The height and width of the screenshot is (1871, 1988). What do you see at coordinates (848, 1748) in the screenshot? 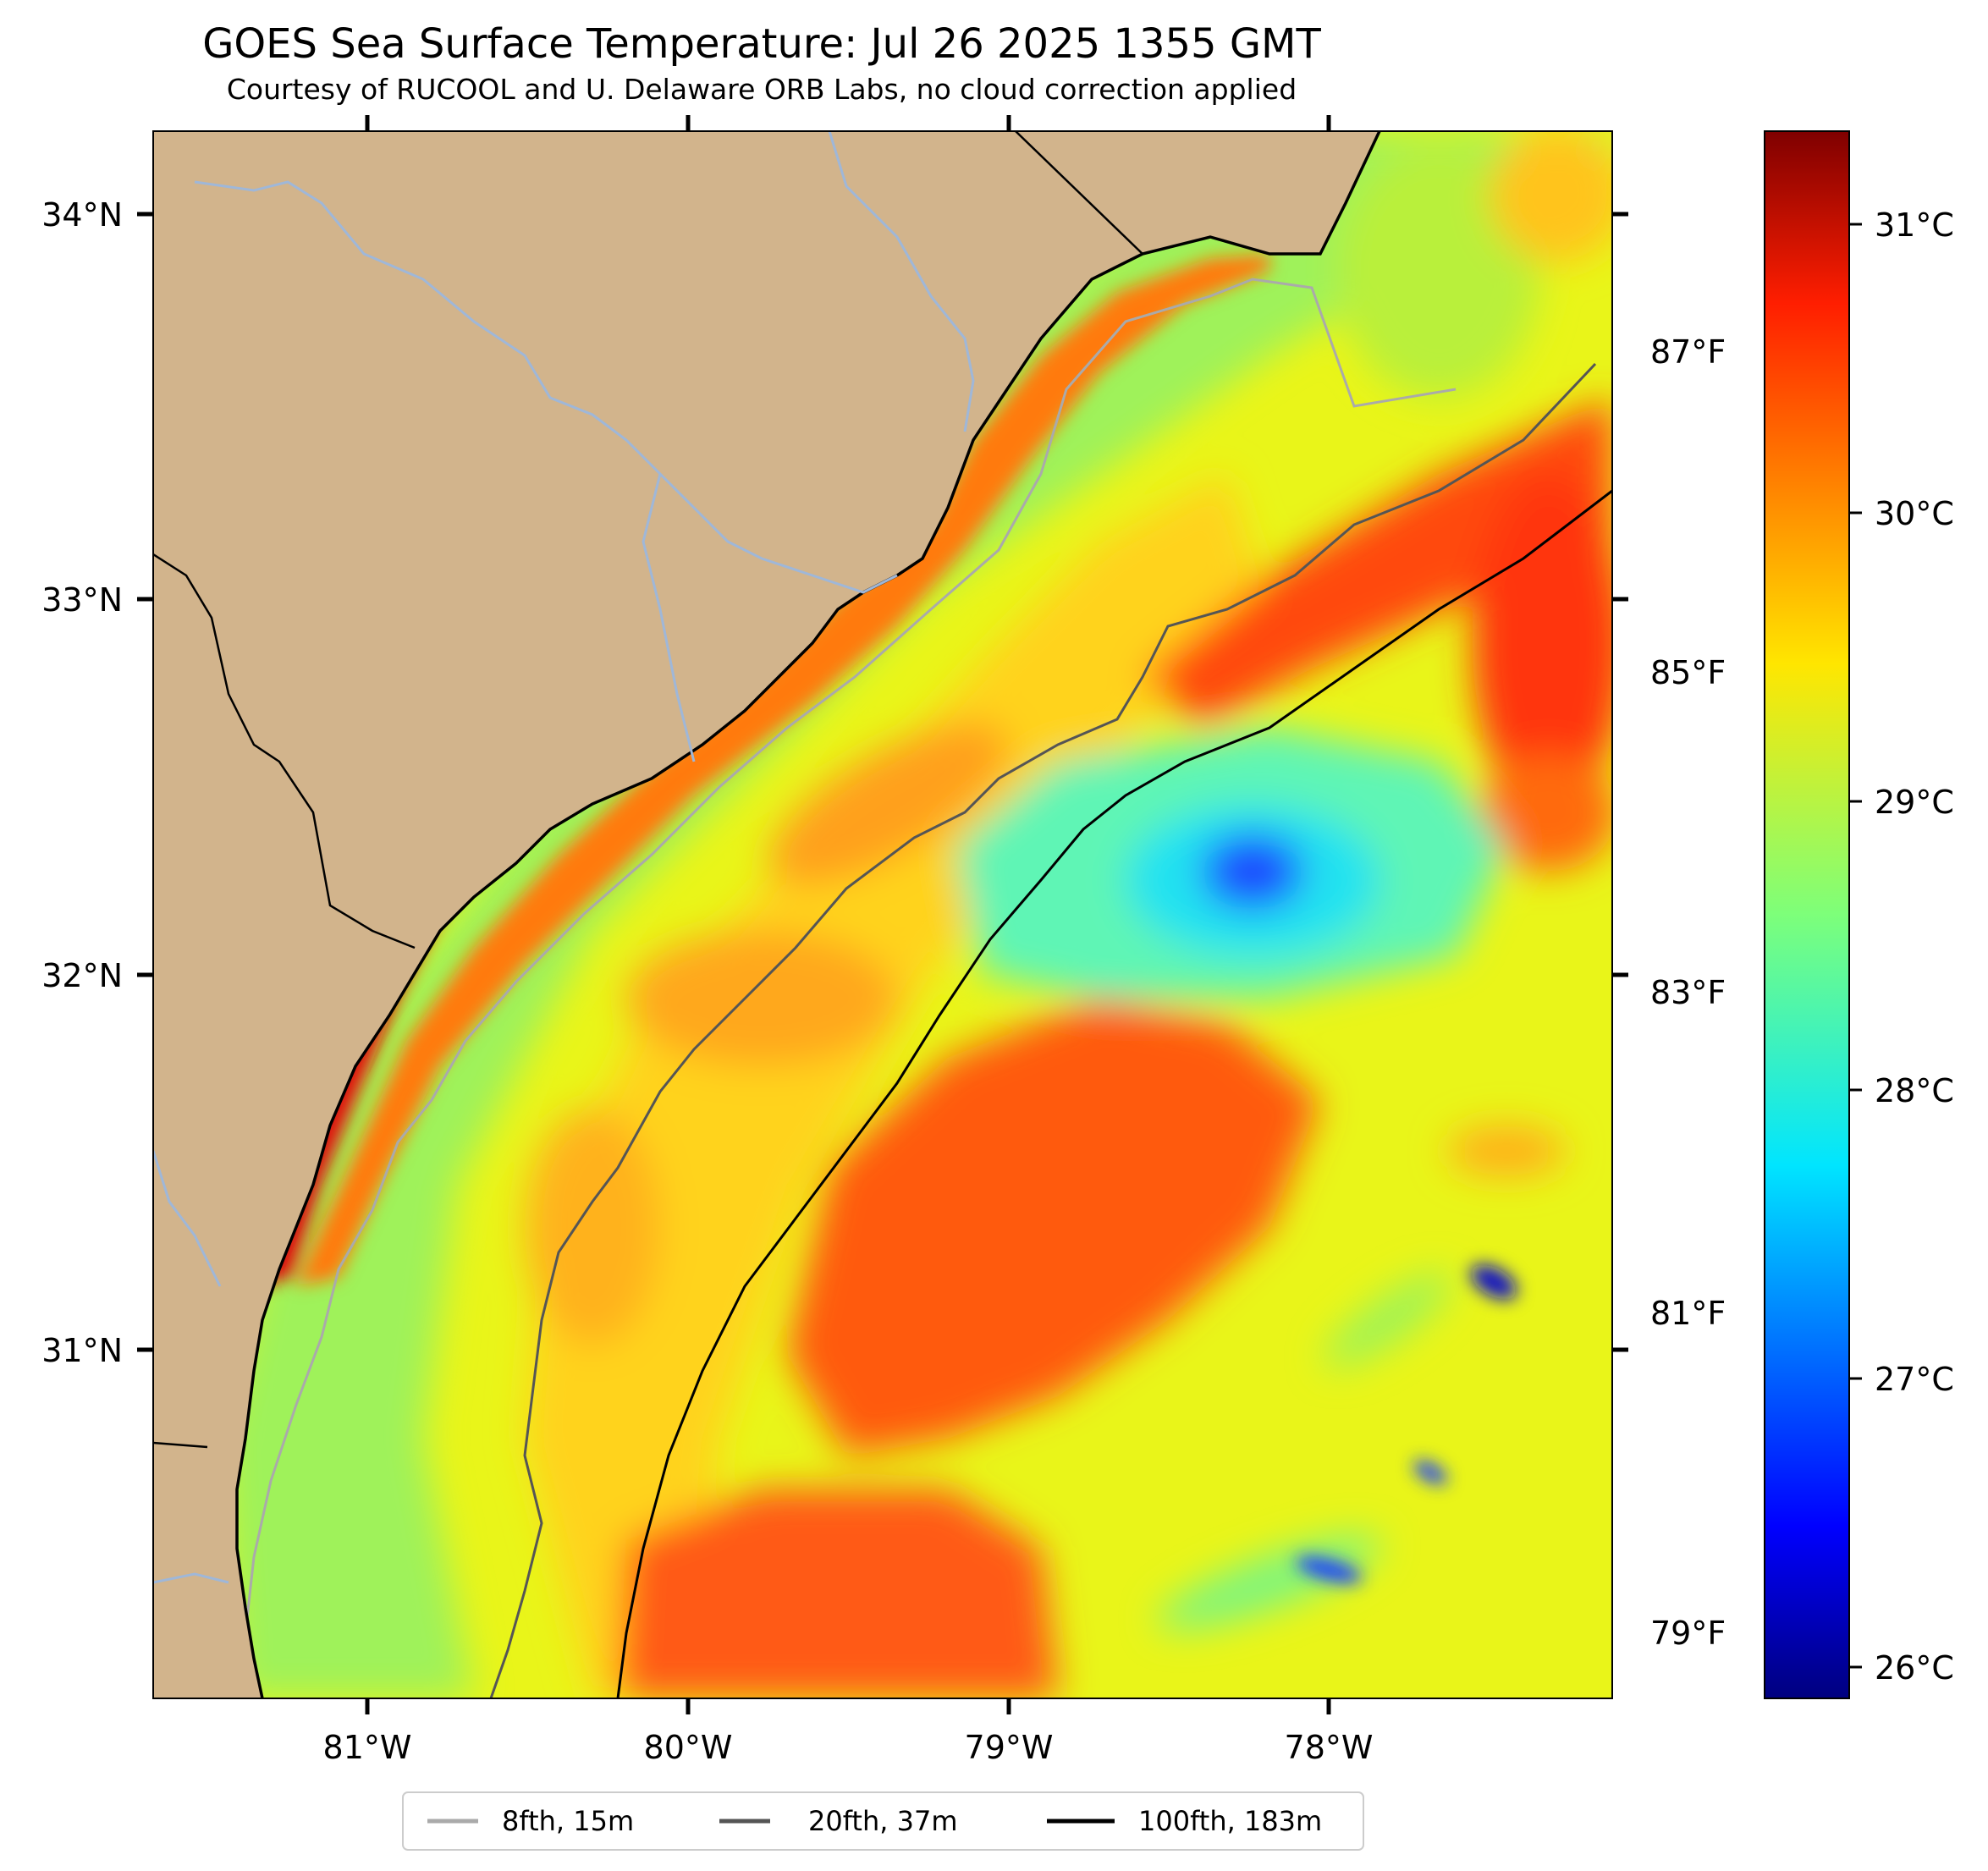
I see `lon-tick-labels: 81°W 80°W 79°W 78°W` at bounding box center [848, 1748].